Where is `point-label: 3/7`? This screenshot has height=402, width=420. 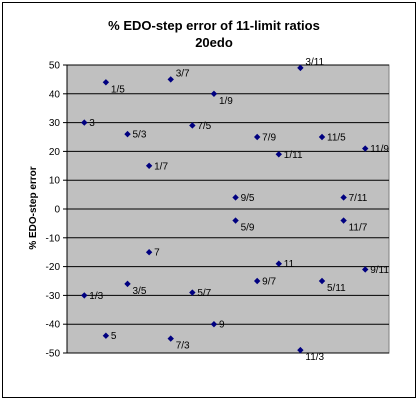
point-label: 3/7 is located at coordinates (183, 73).